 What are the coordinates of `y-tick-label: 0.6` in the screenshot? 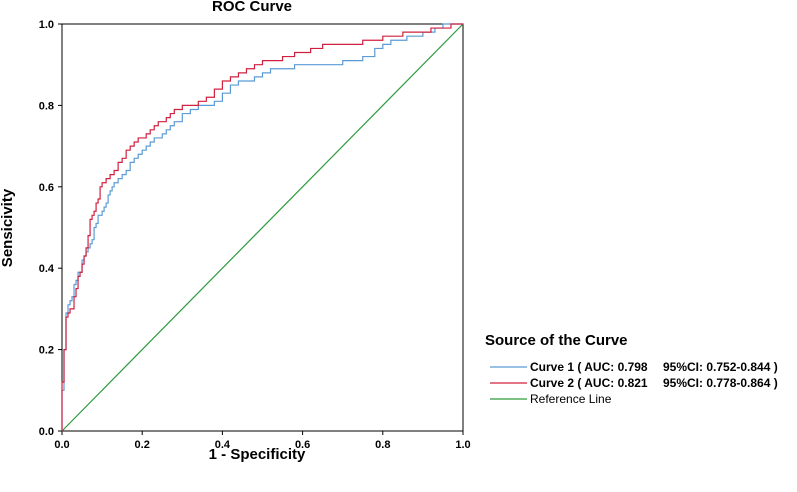 It's located at (46, 188).